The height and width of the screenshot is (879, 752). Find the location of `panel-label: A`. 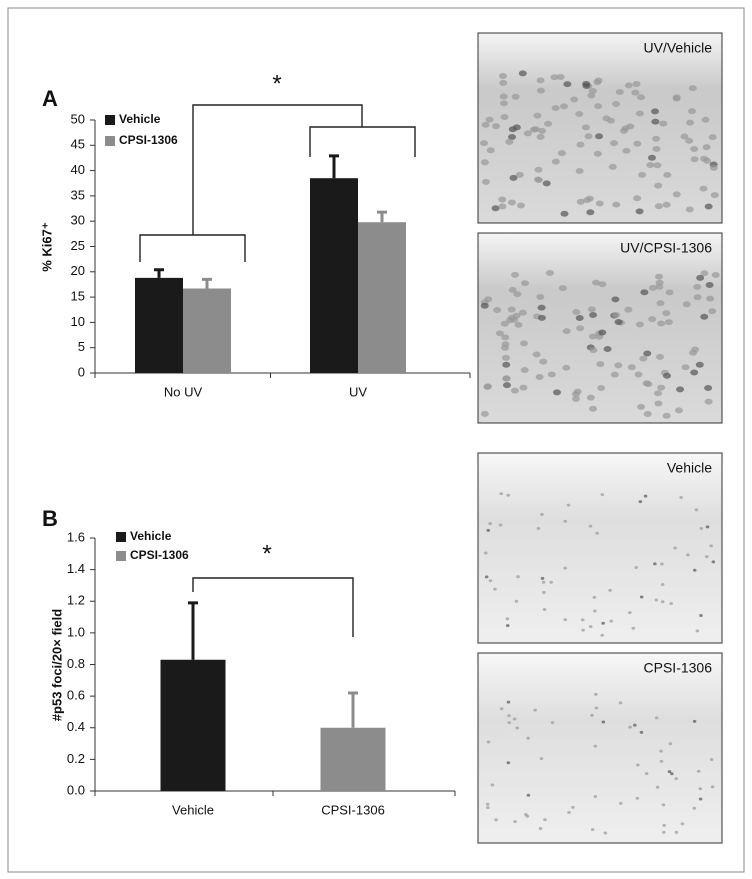

panel-label: A is located at coordinates (50, 98).